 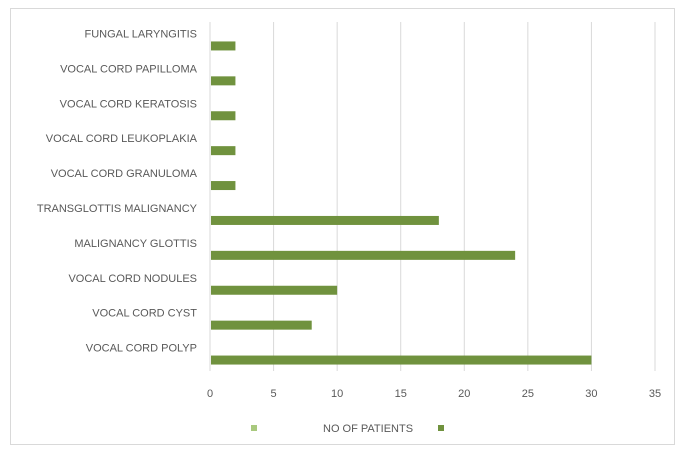 What do you see at coordinates (135, 244) in the screenshot?
I see `category-label: MALIGNANCY GLOTTIS` at bounding box center [135, 244].